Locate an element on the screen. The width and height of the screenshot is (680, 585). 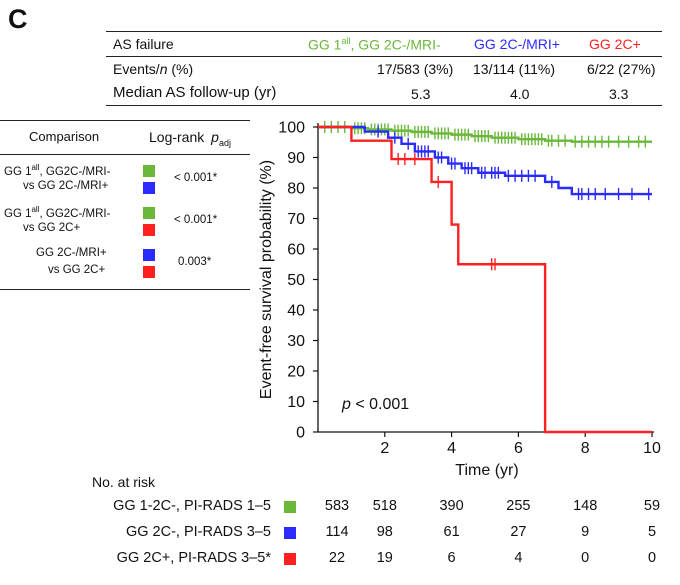
x-tick-label: 8 is located at coordinates (585, 448).